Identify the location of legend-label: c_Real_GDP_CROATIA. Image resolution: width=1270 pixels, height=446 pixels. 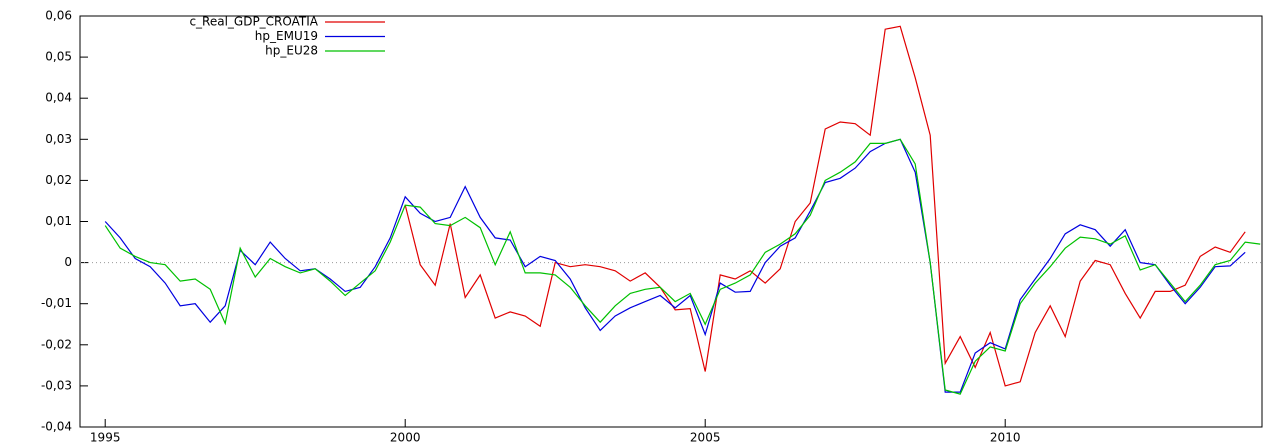
(253, 22).